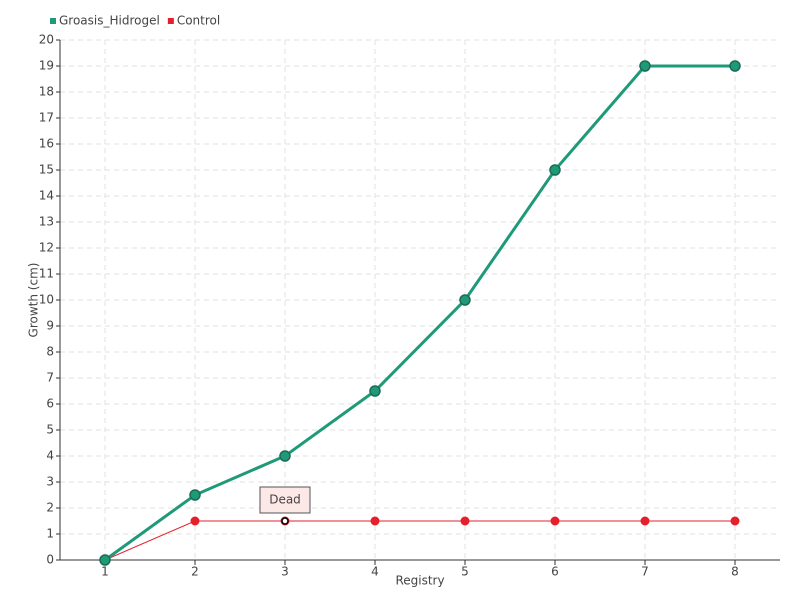 The height and width of the screenshot is (600, 800). What do you see at coordinates (46, 40) in the screenshot?
I see `y-tick-label: 20` at bounding box center [46, 40].